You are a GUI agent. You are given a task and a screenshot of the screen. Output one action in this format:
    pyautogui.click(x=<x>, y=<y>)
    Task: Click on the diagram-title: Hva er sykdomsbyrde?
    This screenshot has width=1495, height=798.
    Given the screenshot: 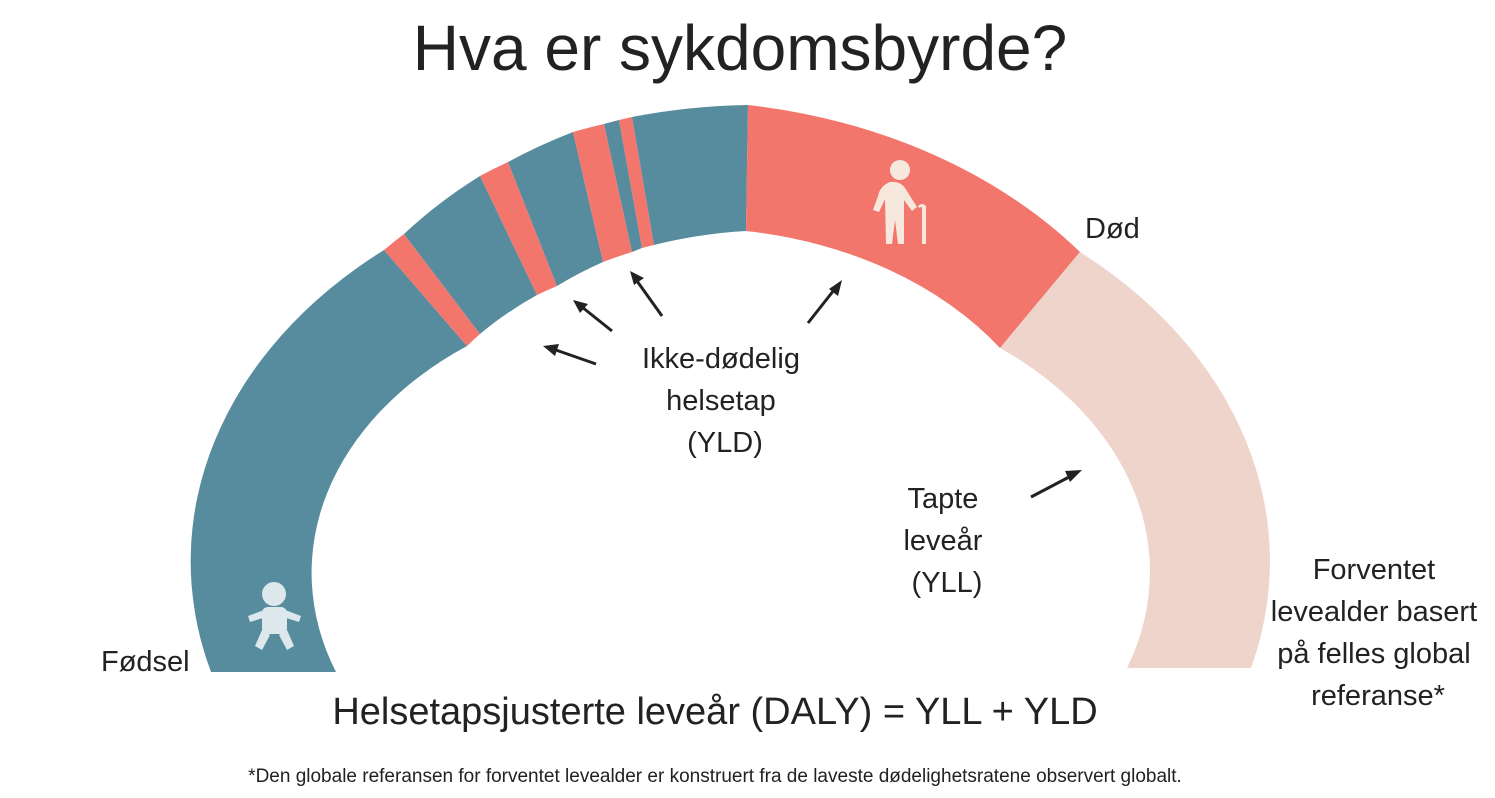 What is the action you would take?
    pyautogui.click(x=740, y=48)
    